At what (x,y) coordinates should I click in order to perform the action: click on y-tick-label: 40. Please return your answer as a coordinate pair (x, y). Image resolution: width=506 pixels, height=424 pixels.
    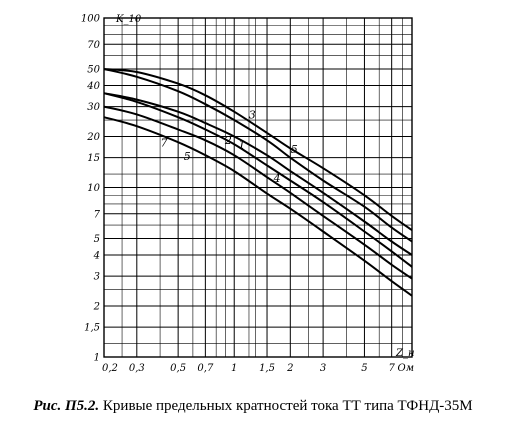
    Looking at the image, I should click on (93, 86).